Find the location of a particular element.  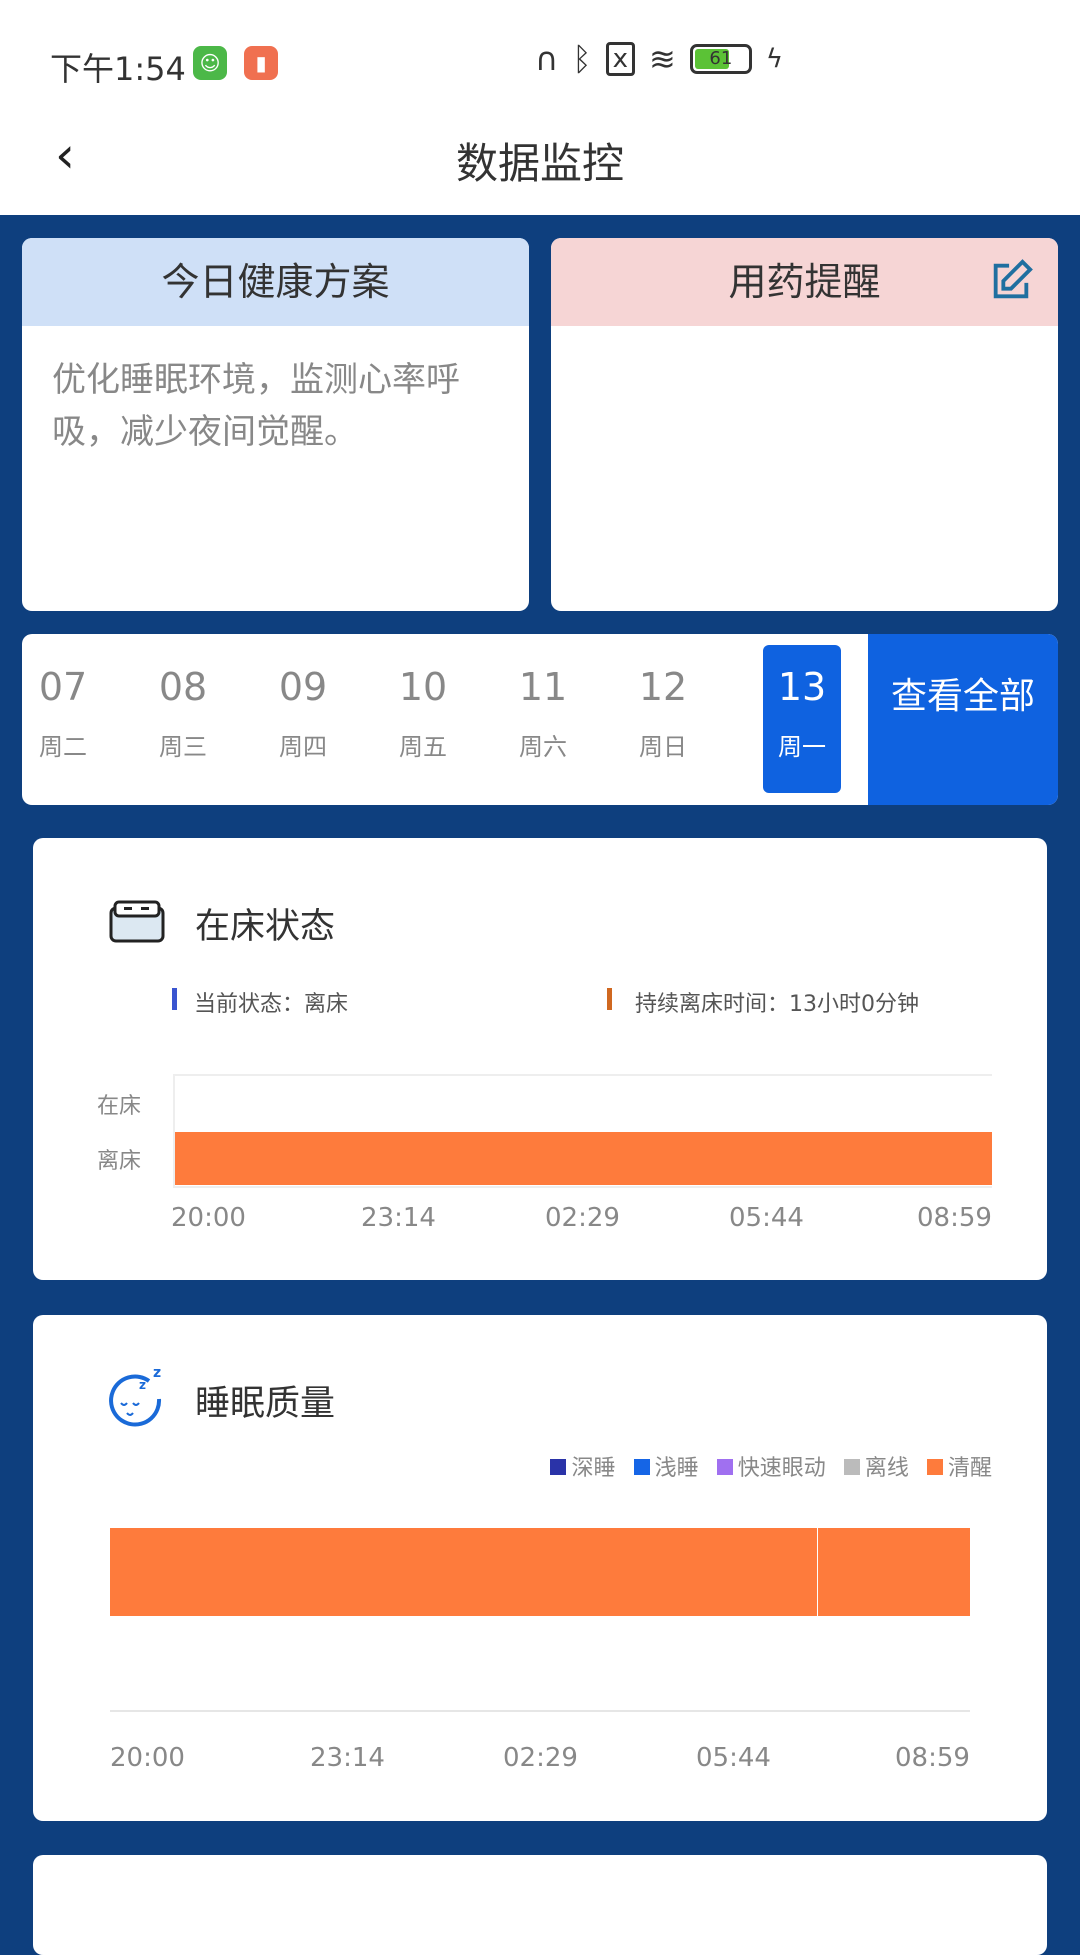

health-plan-text: 优化睡眠环境，监测心率呼吸，减少夜间觉醒。 is located at coordinates (256, 406).